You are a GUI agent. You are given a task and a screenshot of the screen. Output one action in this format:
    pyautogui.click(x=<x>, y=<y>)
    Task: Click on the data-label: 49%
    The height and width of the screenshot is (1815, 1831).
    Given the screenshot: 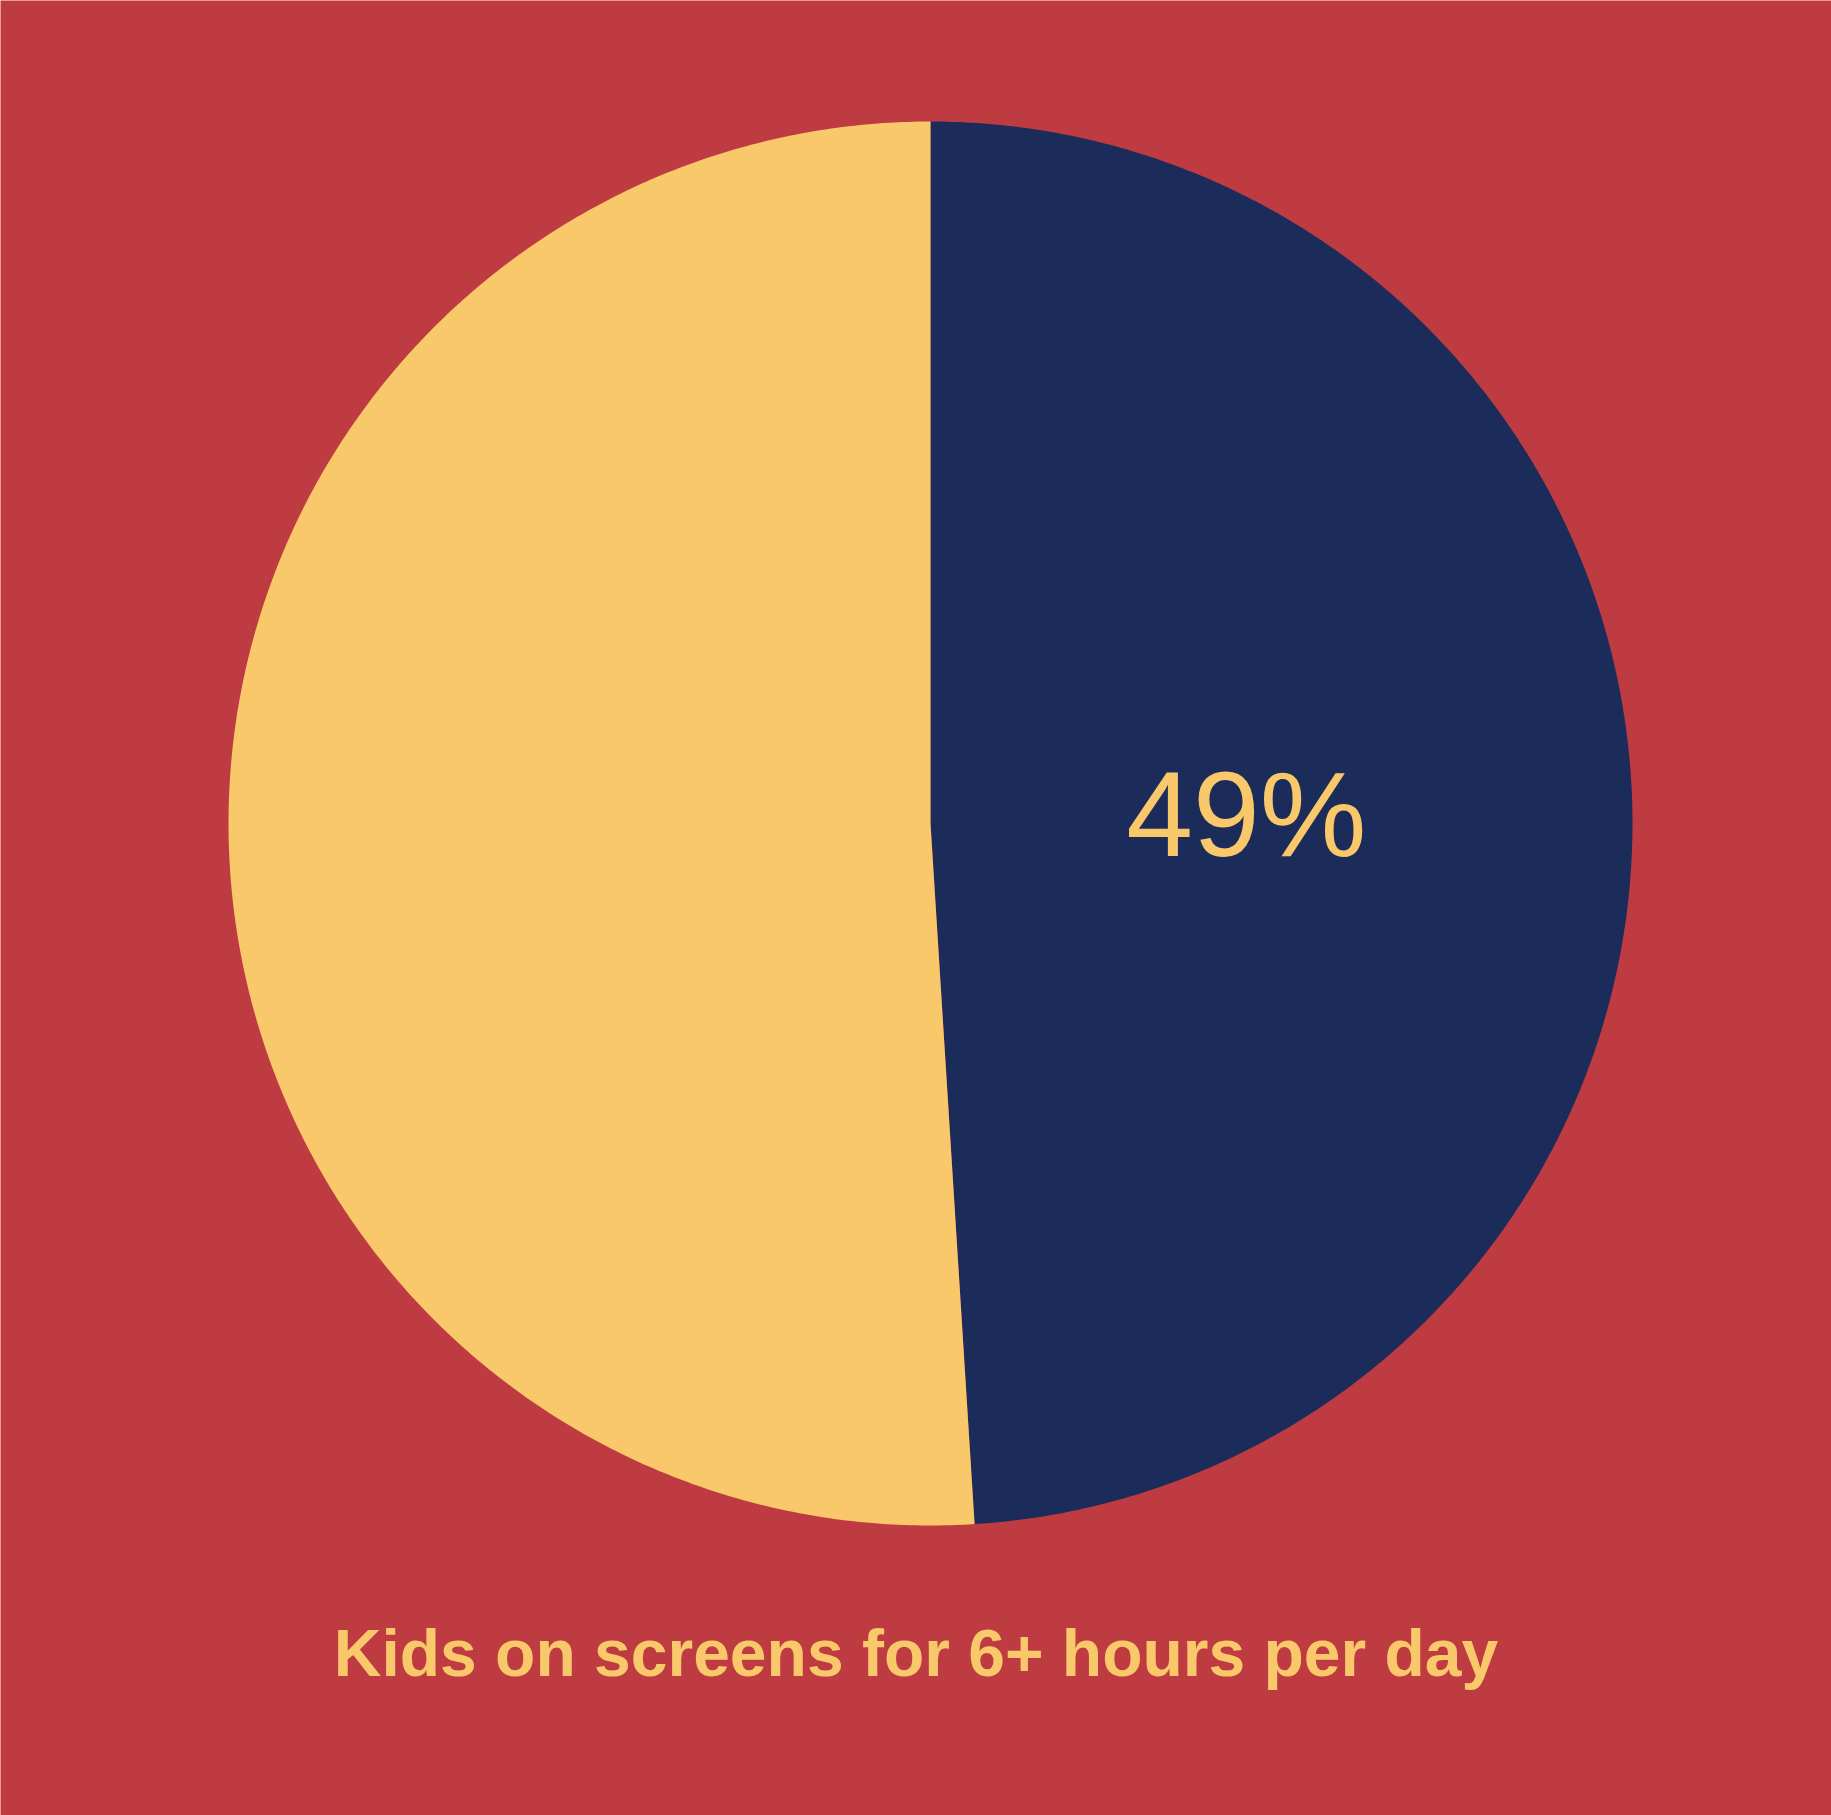 What is the action you would take?
    pyautogui.click(x=1246, y=813)
    